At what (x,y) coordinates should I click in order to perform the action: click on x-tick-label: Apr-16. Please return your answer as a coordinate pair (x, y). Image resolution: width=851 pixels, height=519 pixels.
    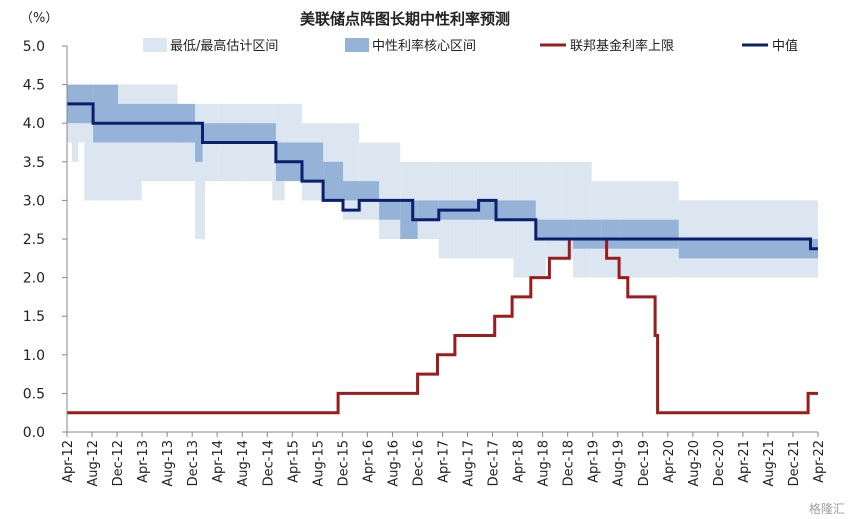
    Looking at the image, I should click on (368, 461).